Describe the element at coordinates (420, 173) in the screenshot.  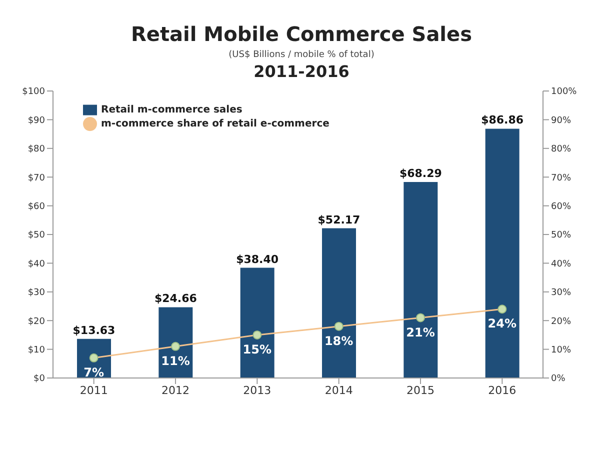
I see `data-label: $68.29` at that location.